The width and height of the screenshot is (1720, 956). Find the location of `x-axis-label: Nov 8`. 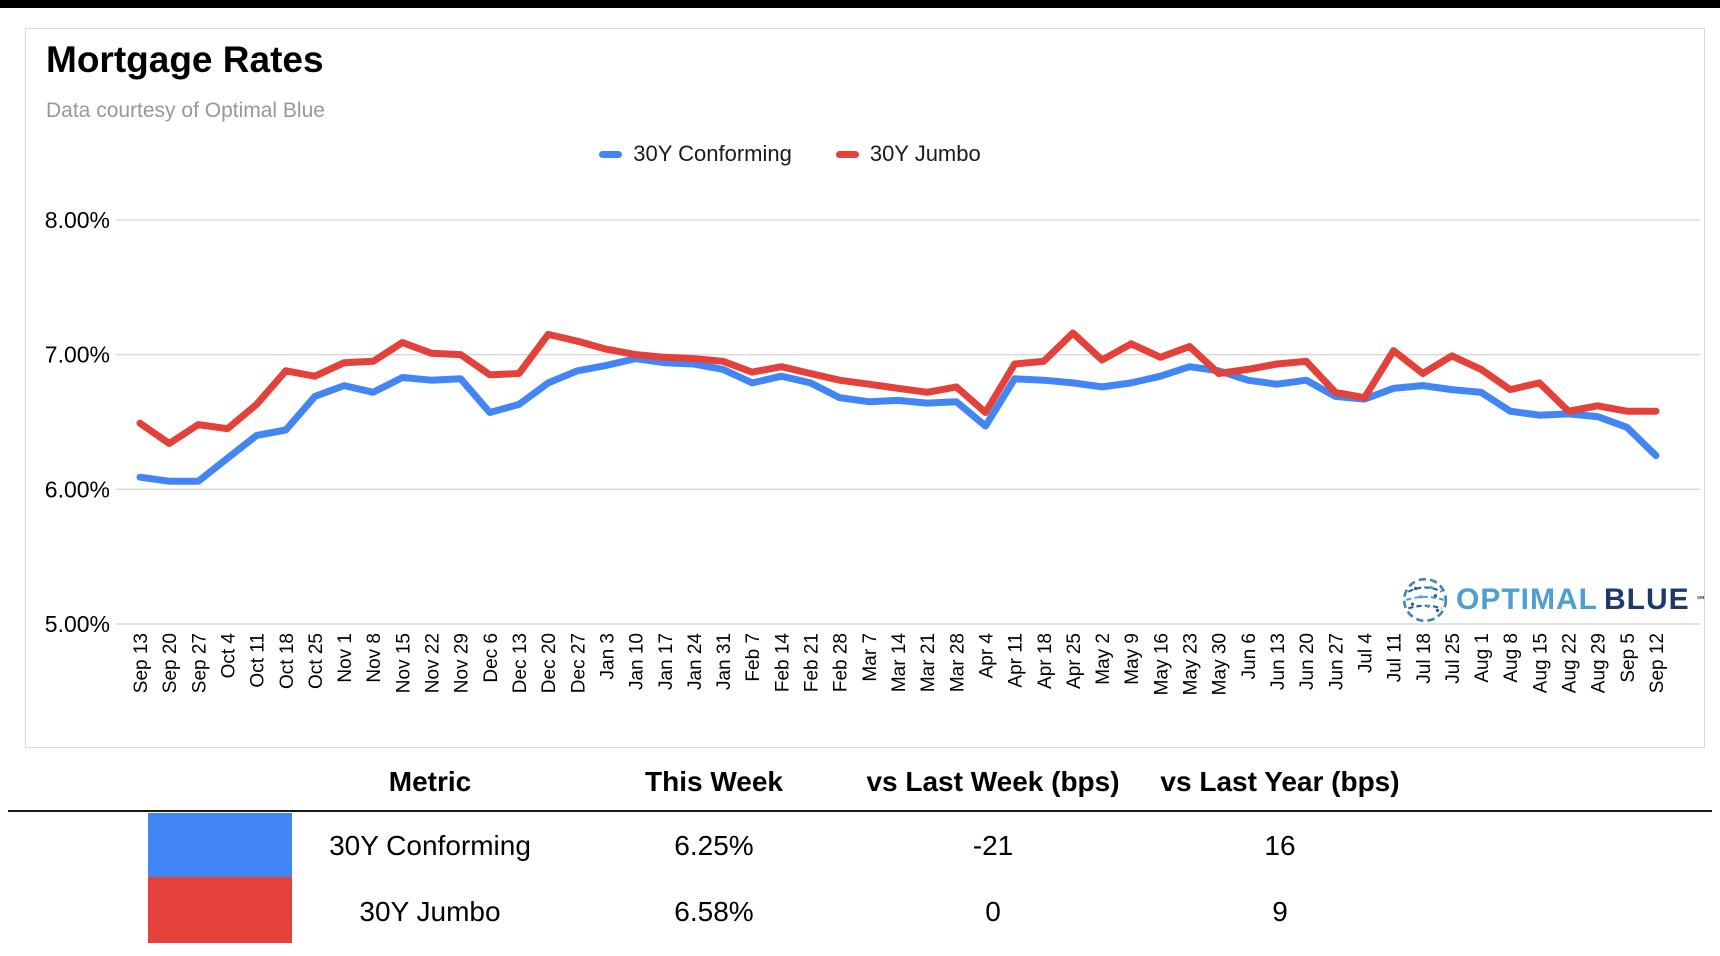

x-axis-label: Nov 8 is located at coordinates (374, 658).